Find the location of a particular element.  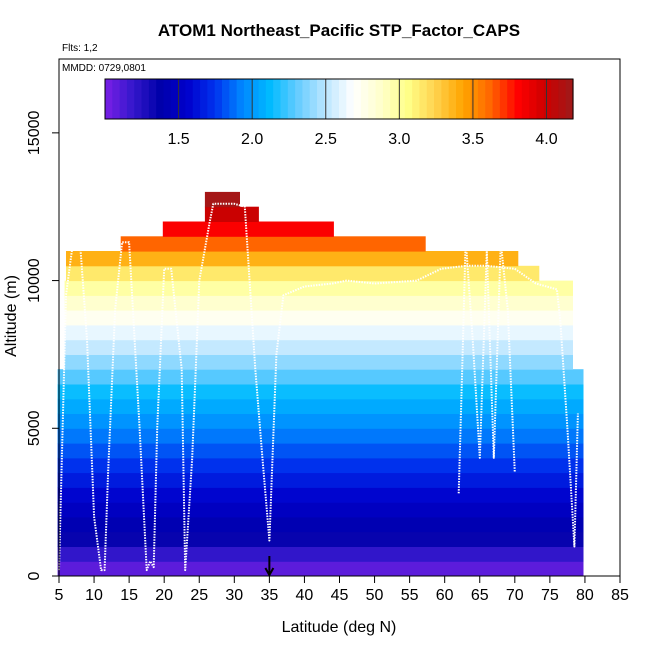

colorbar-tick-label: 1.5 is located at coordinates (178, 139).